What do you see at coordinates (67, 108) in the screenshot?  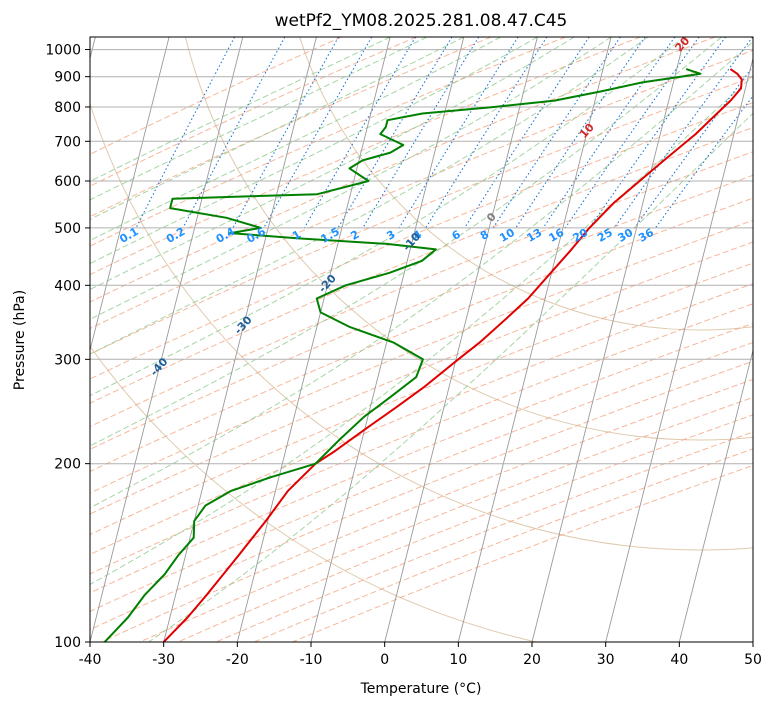 I see `y-tick-label: 800` at bounding box center [67, 108].